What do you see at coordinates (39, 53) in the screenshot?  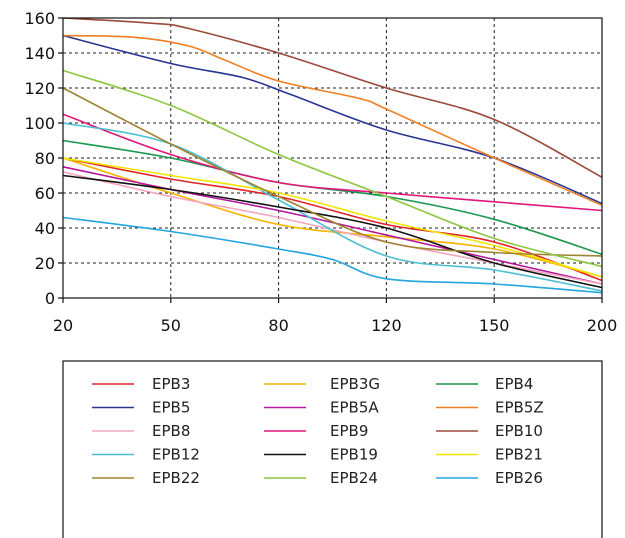 I see `y-tick-label: 140` at bounding box center [39, 53].